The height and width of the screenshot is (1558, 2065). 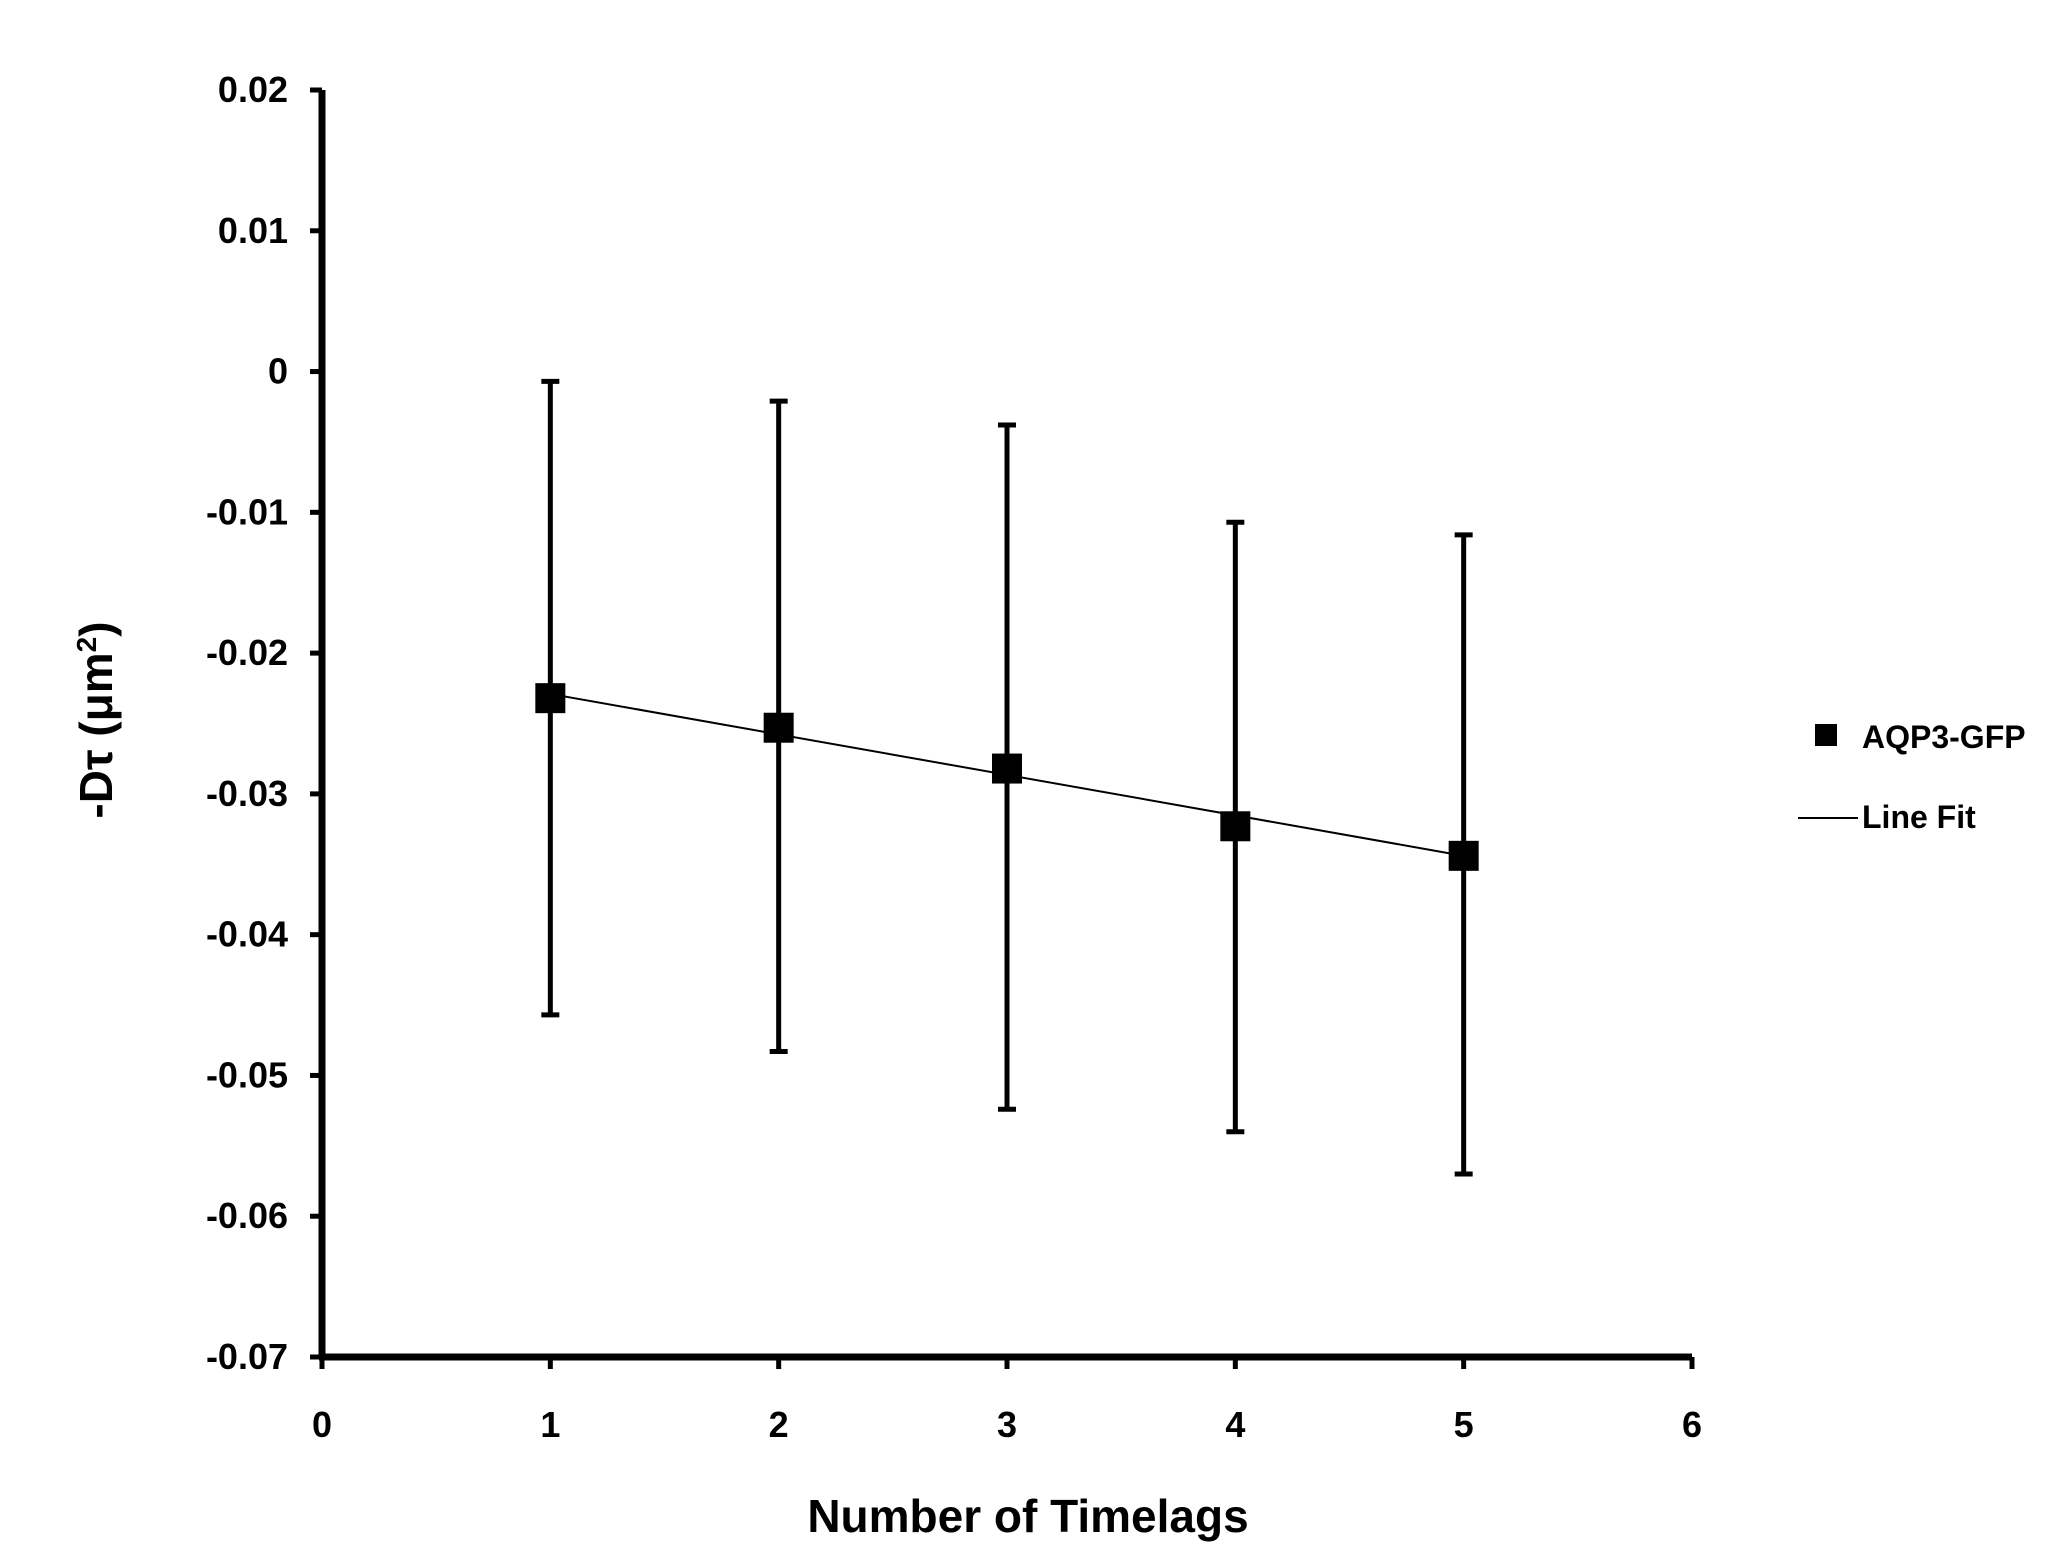 What do you see at coordinates (1007, 1424) in the screenshot?
I see `x-tick-label: 3` at bounding box center [1007, 1424].